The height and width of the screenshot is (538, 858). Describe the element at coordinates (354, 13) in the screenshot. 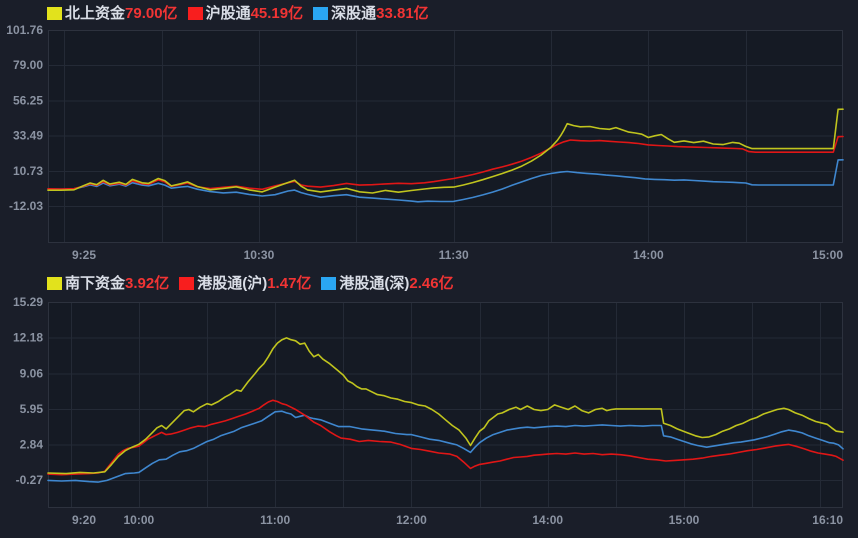

I see `legend-series-name: 深股通` at that location.